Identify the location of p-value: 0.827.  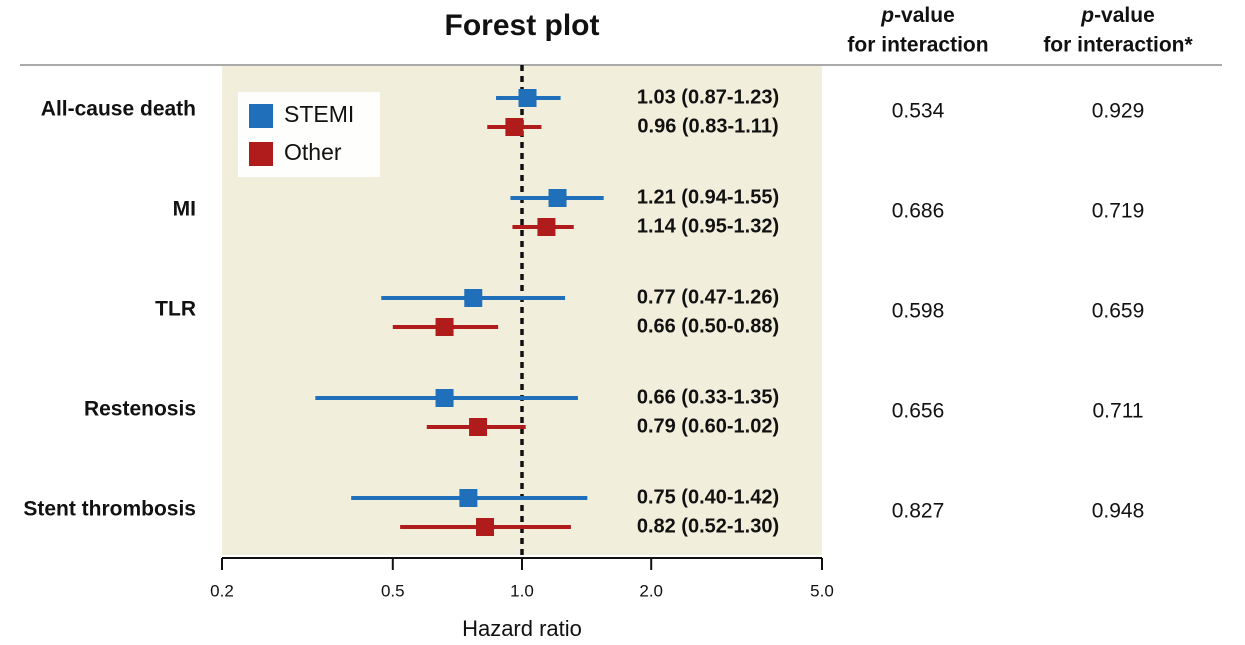
(918, 511).